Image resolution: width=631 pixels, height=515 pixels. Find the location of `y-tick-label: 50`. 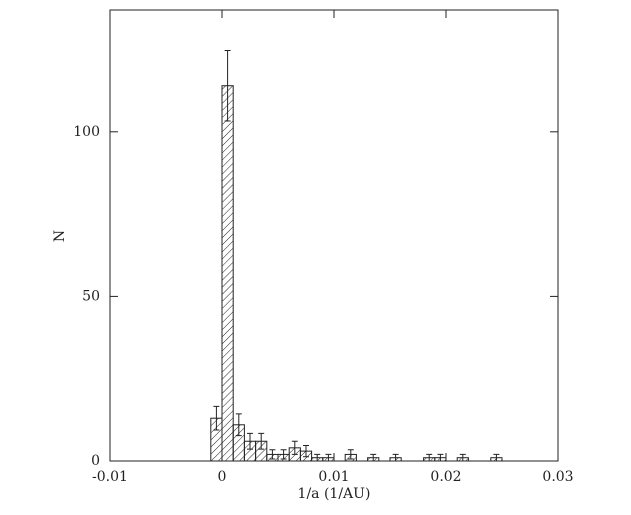

y-tick-label: 50 is located at coordinates (91, 296).